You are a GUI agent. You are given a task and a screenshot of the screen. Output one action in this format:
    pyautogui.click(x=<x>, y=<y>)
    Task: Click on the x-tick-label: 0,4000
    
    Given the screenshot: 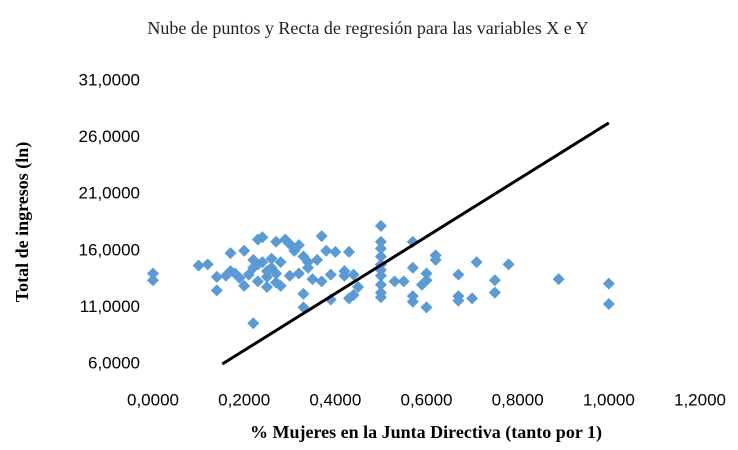 What is the action you would take?
    pyautogui.click(x=335, y=399)
    